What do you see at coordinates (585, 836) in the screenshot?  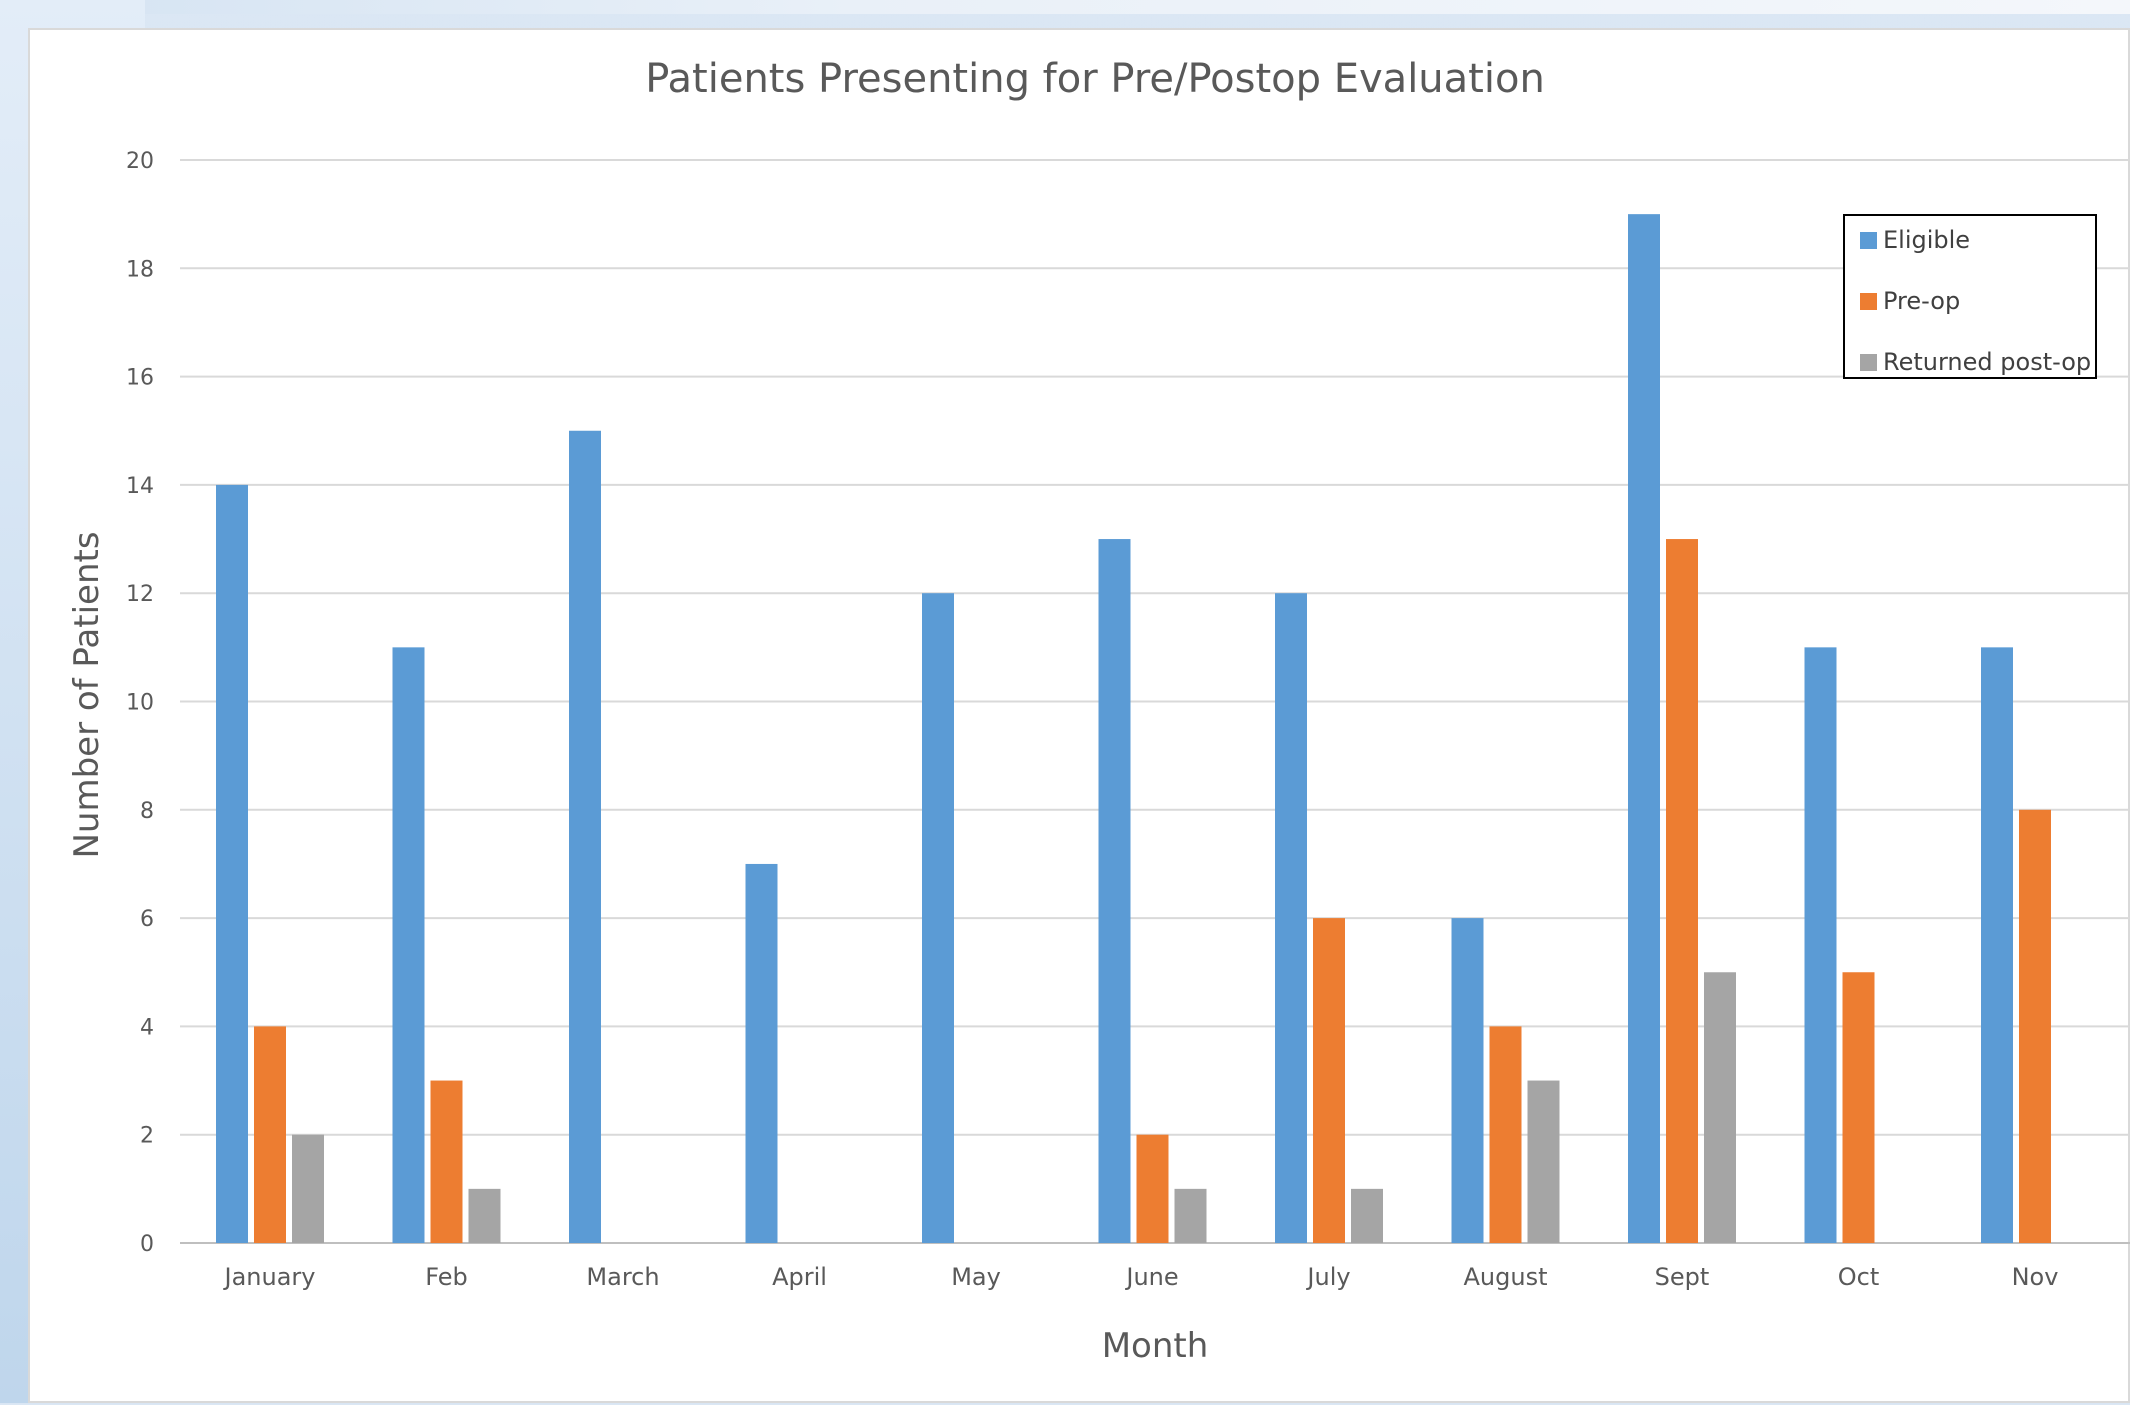 I see `bar-eligible-march` at bounding box center [585, 836].